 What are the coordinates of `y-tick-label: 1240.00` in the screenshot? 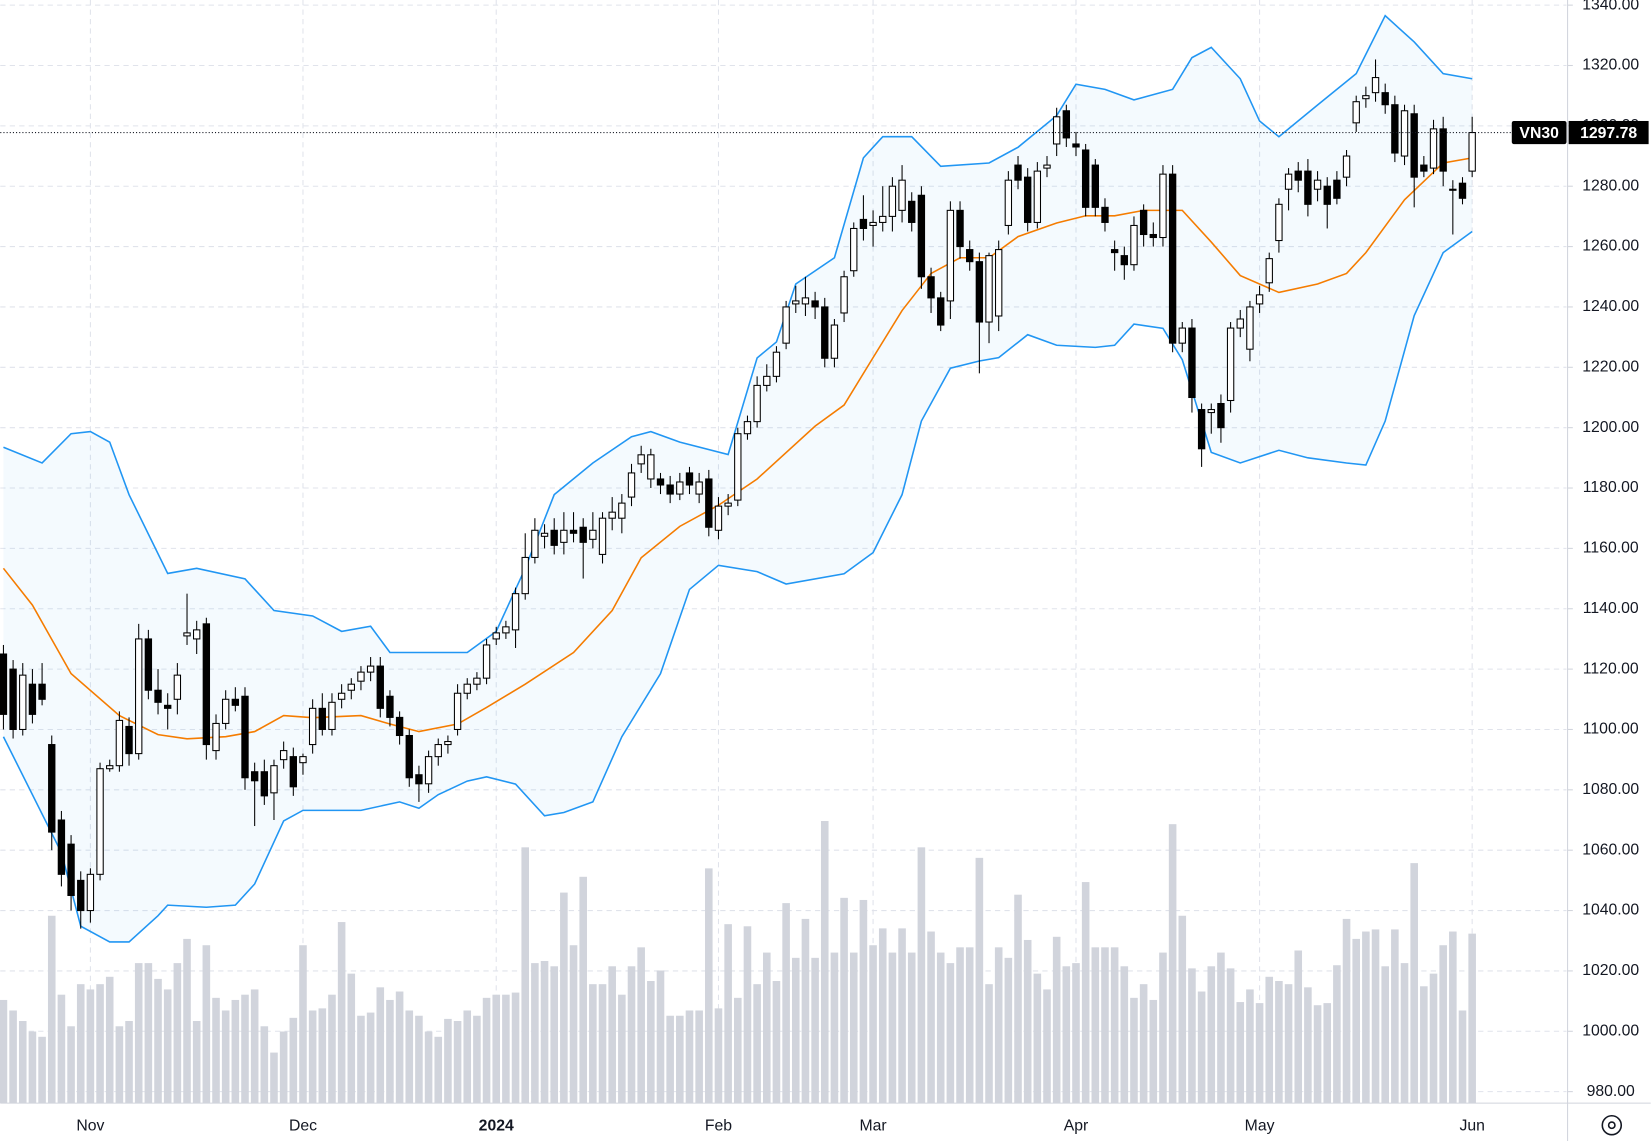 It's located at (1610, 306).